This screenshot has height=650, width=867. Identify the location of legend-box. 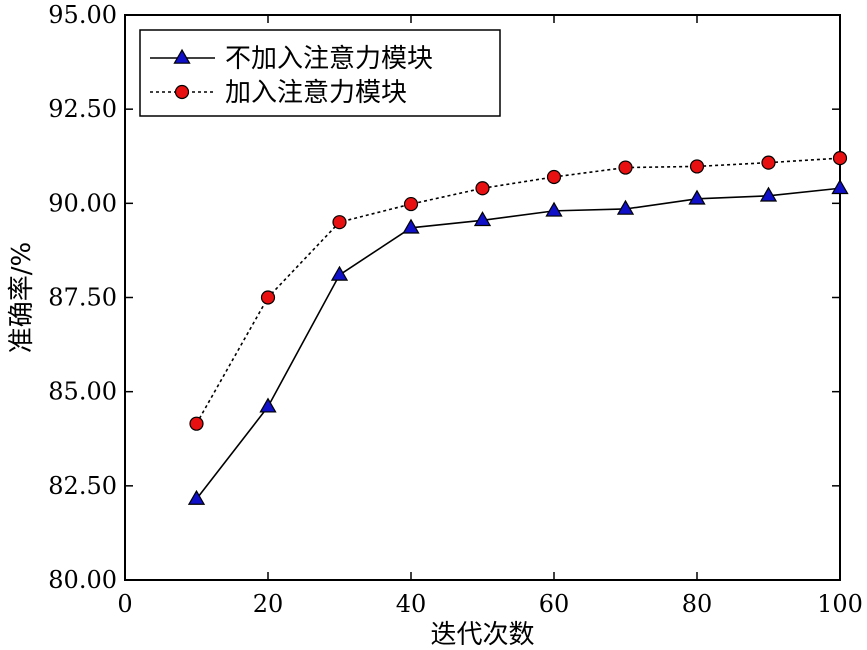
(320, 73).